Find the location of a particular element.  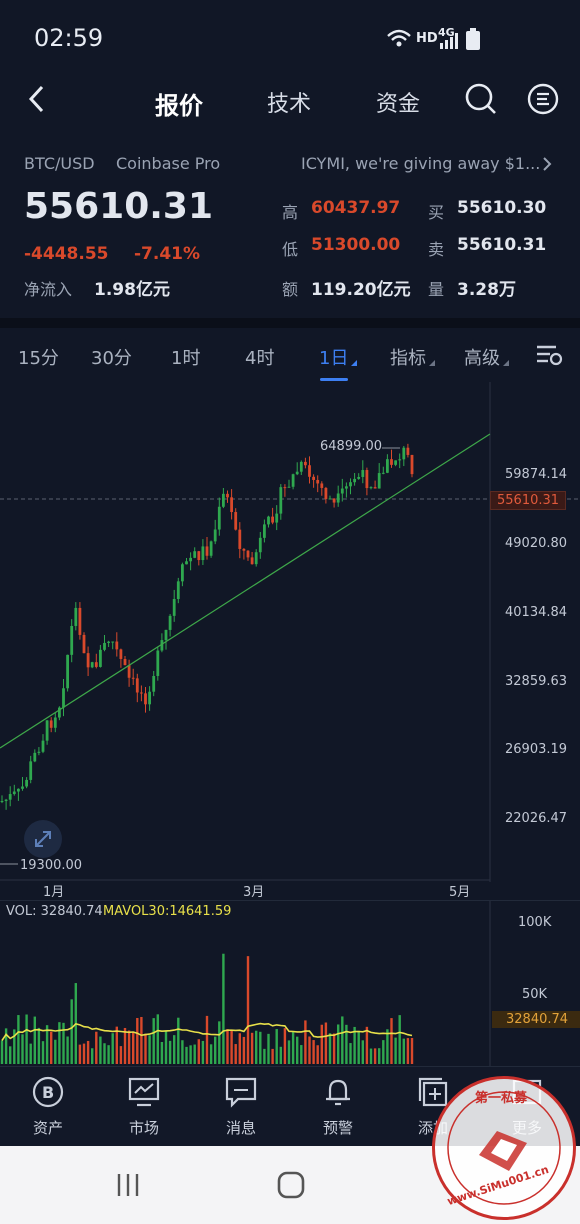

tab-funds: 资金 is located at coordinates (398, 104).